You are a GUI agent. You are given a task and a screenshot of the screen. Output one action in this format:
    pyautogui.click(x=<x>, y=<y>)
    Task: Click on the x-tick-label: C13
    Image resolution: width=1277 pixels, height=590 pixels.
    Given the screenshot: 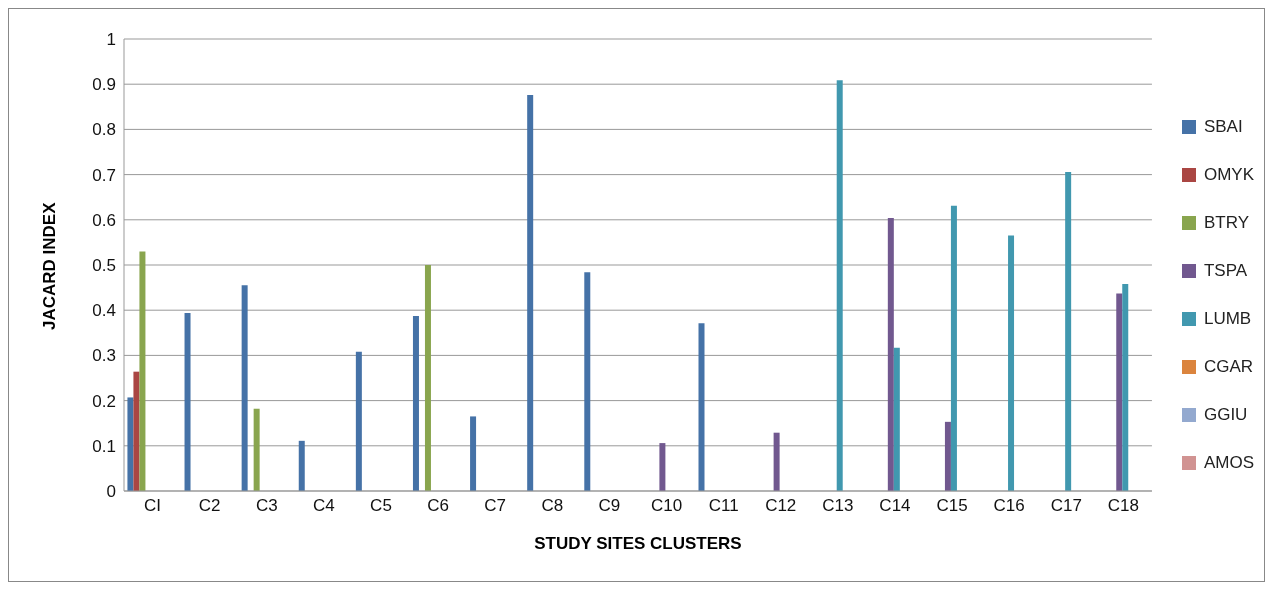 What is the action you would take?
    pyautogui.click(x=838, y=506)
    